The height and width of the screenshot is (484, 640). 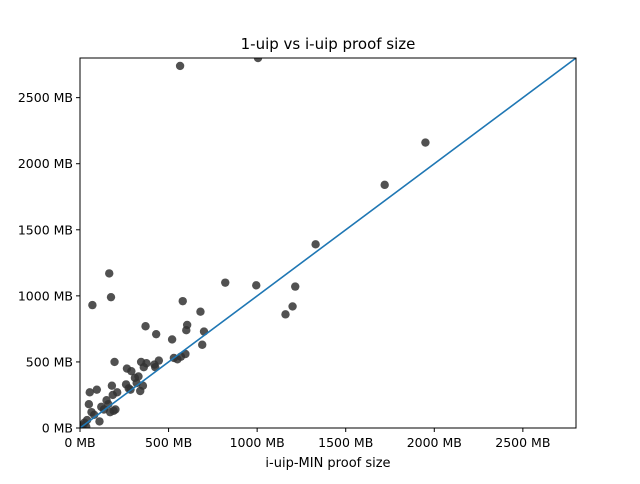 What do you see at coordinates (168, 442) in the screenshot?
I see `x-tick-label: 500 MB` at bounding box center [168, 442].